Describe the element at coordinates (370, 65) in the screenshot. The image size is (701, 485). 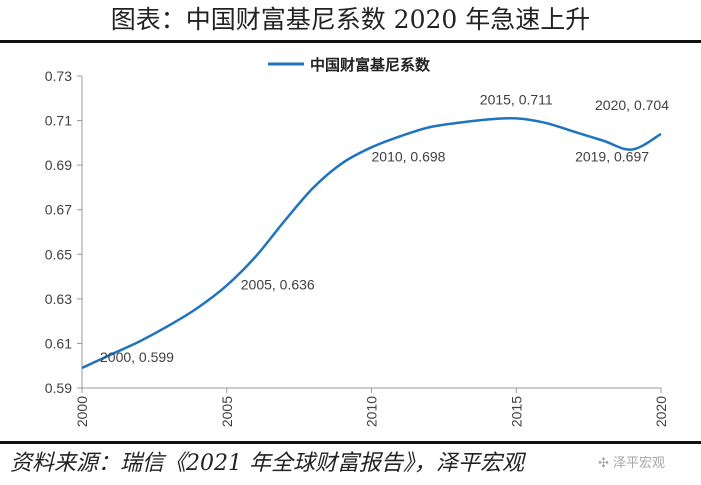
I see `legend-label: 中国财富基尼系数` at that location.